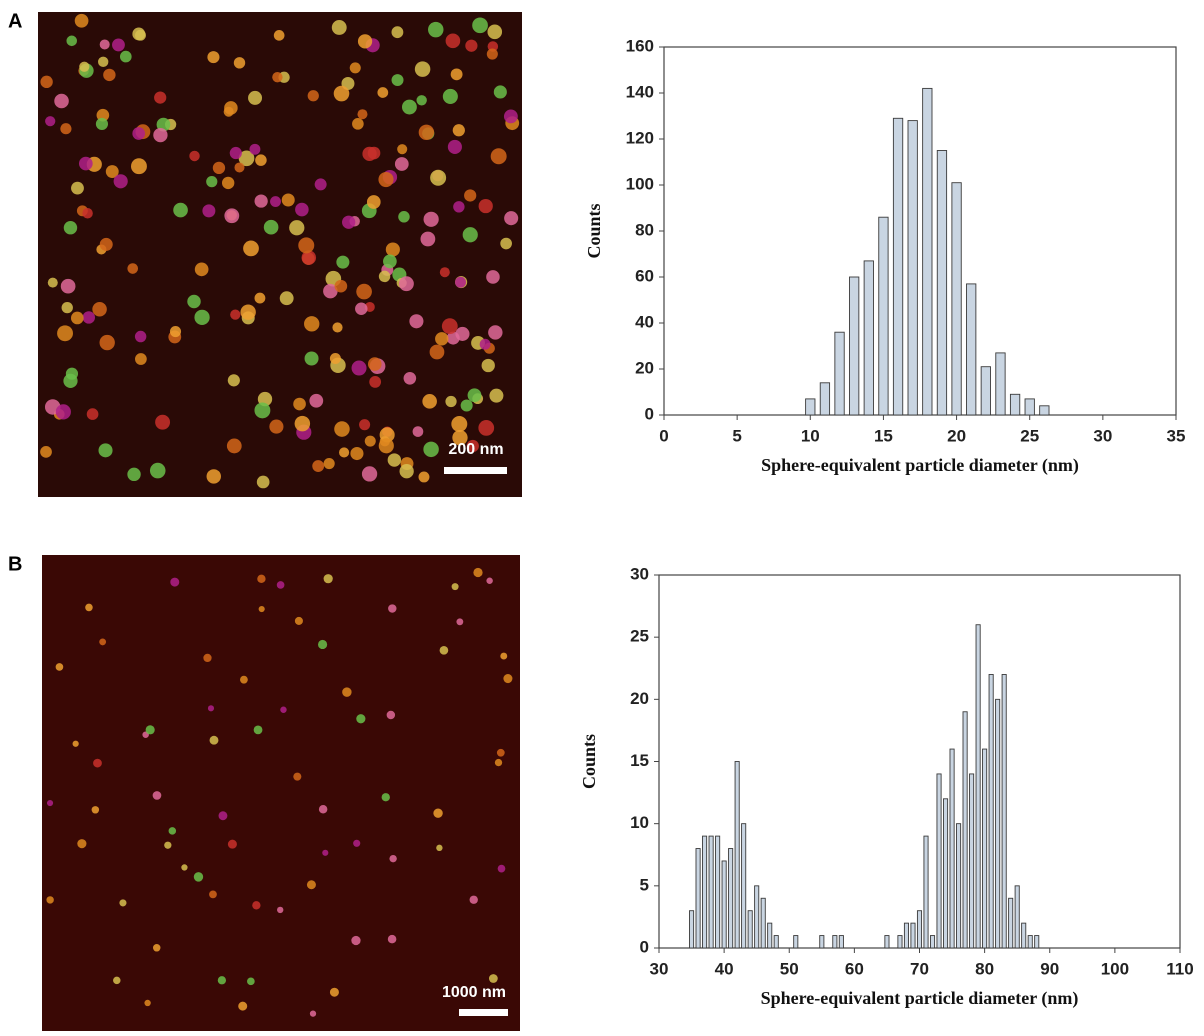  What do you see at coordinates (639, 760) in the screenshot?
I see `y-tick-label: 15` at bounding box center [639, 760].